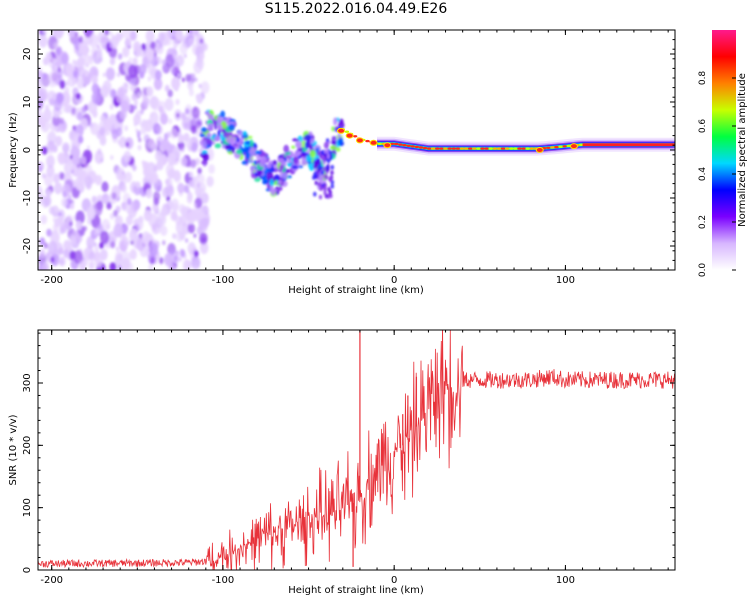 The height and width of the screenshot is (600, 750). What do you see at coordinates (742, 150) in the screenshot?
I see `colorbar-label: Normalized spectral amplitude` at bounding box center [742, 150].